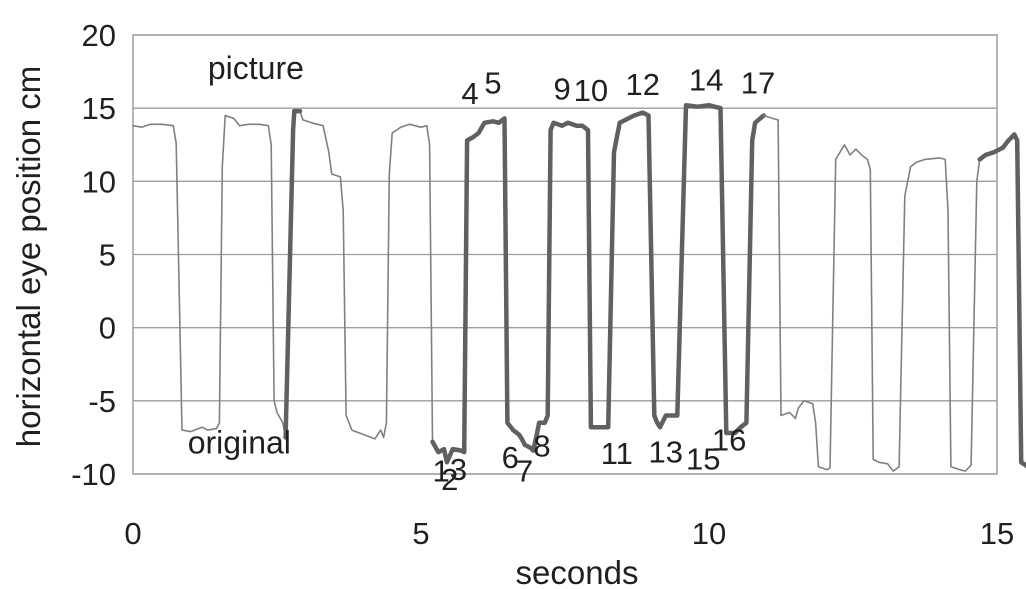 The image size is (1026, 589). Describe the element at coordinates (643, 84) in the screenshot. I see `numbered-label: 12` at that location.